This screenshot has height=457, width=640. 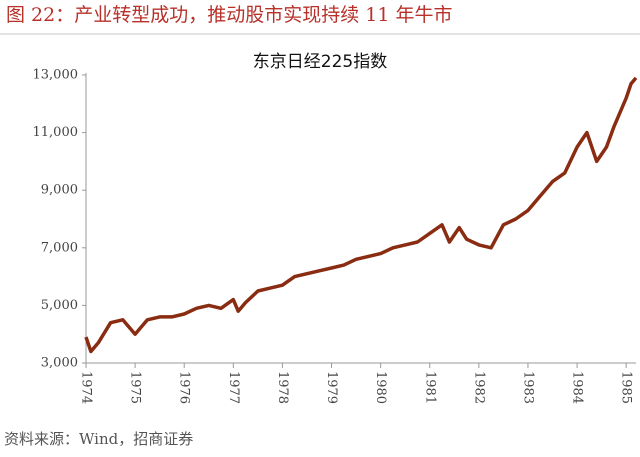 What do you see at coordinates (59, 363) in the screenshot?
I see `y-tick-label: 3,000` at bounding box center [59, 363].